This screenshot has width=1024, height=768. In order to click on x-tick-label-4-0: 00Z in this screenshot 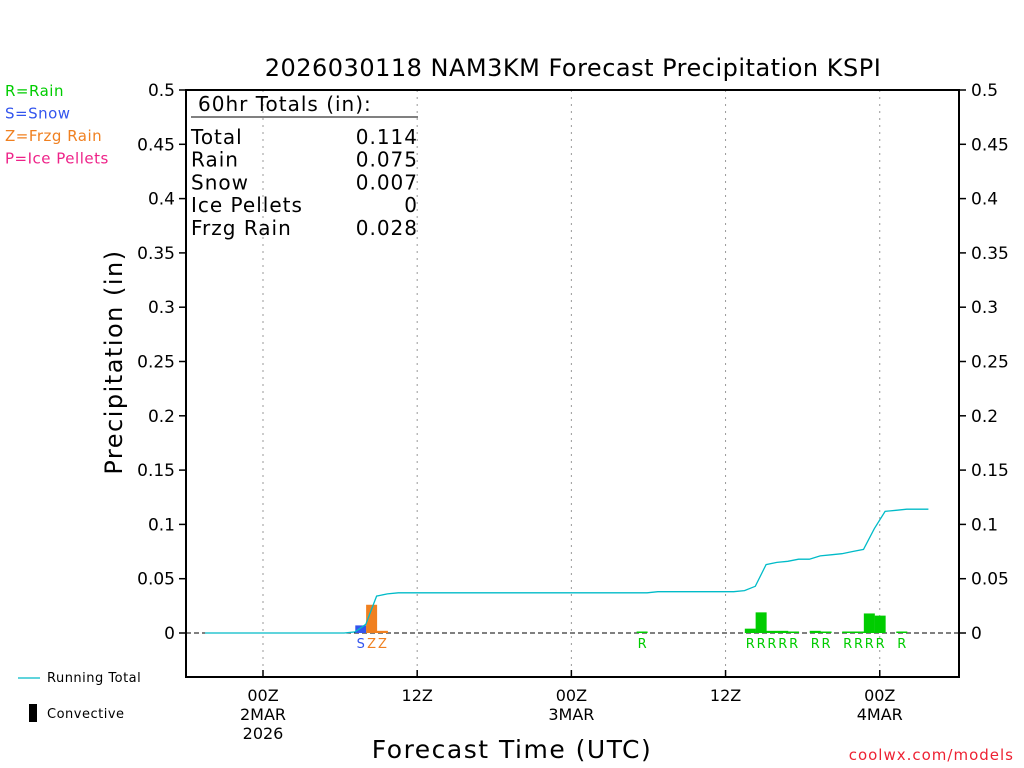, I will do `click(879, 695)`.